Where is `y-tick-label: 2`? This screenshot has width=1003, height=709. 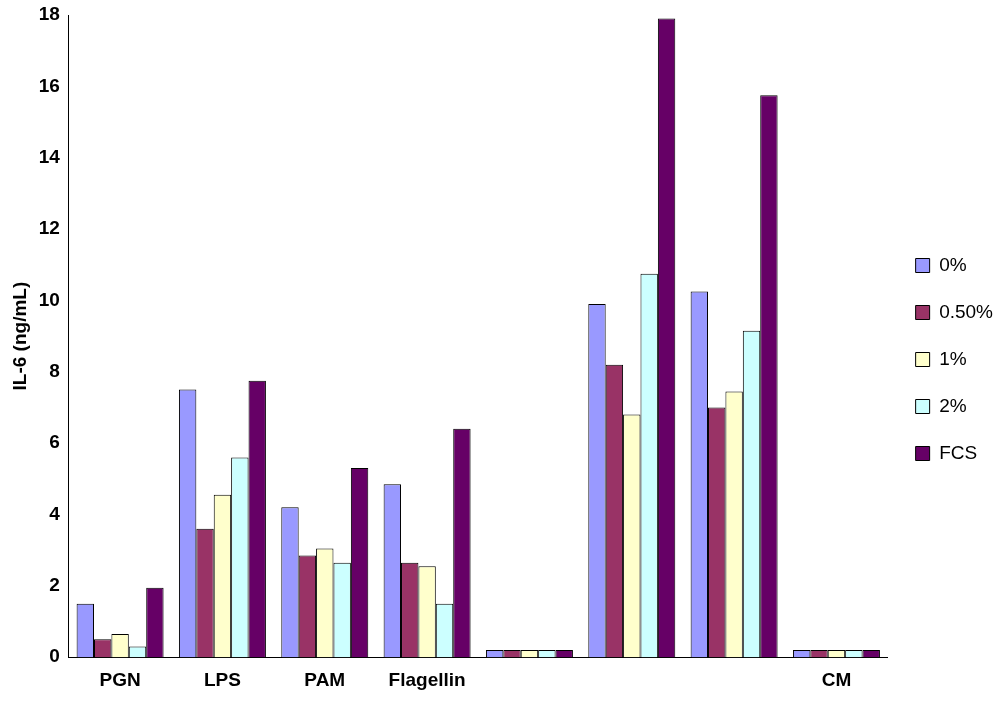 y-tick-label: 2 is located at coordinates (54, 585).